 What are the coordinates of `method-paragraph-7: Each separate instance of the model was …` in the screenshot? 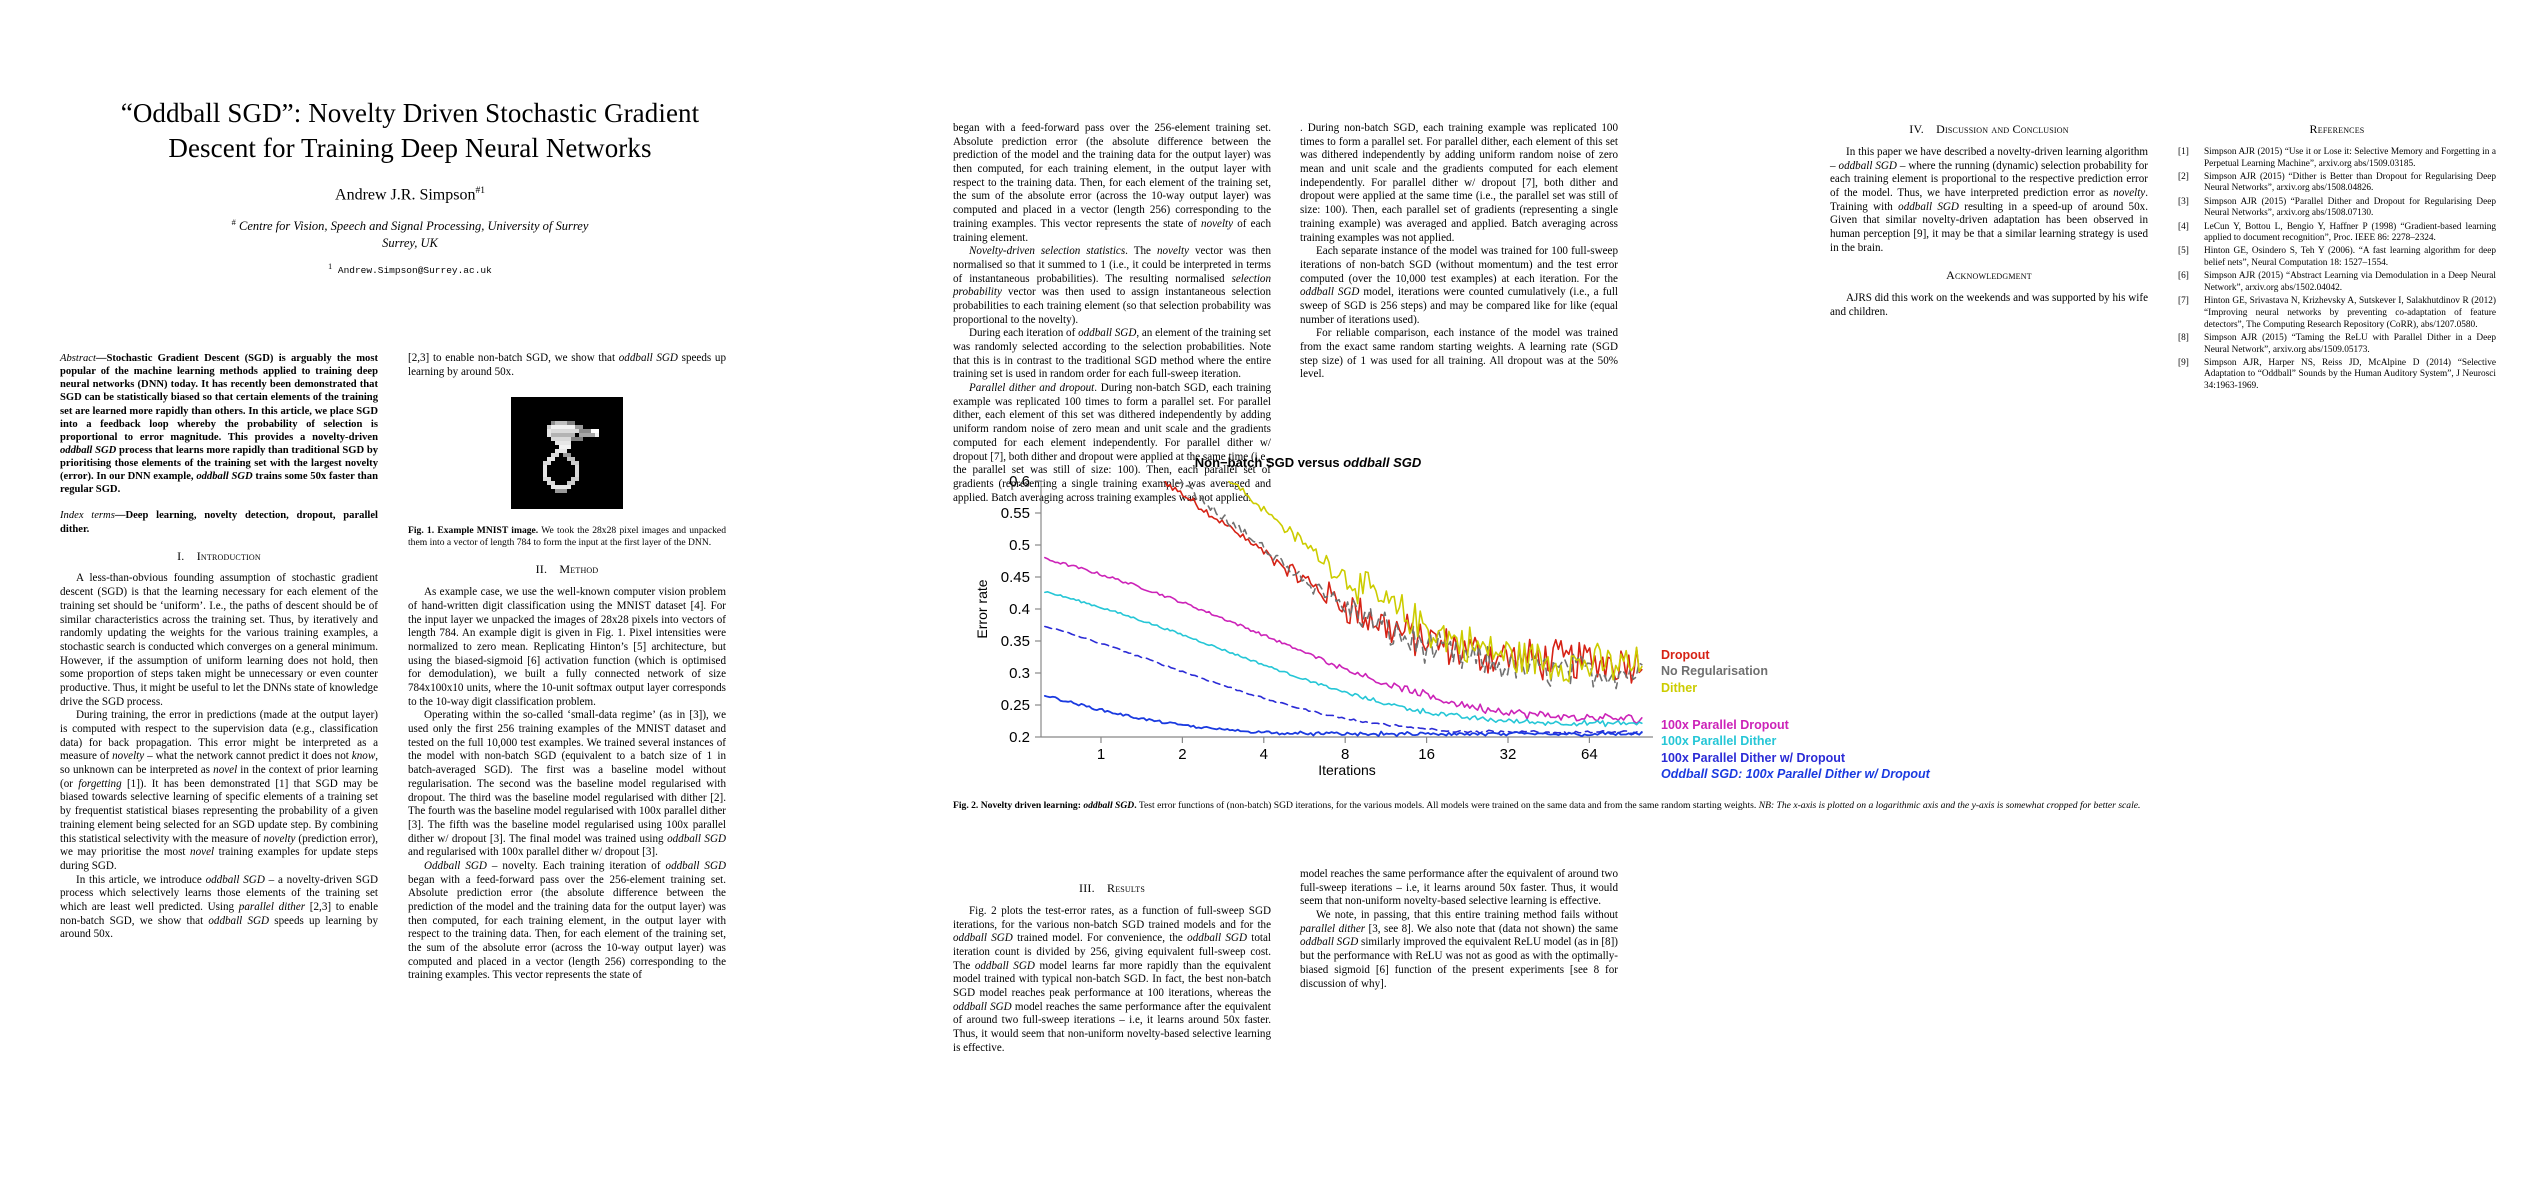 It's located at (1459, 285).